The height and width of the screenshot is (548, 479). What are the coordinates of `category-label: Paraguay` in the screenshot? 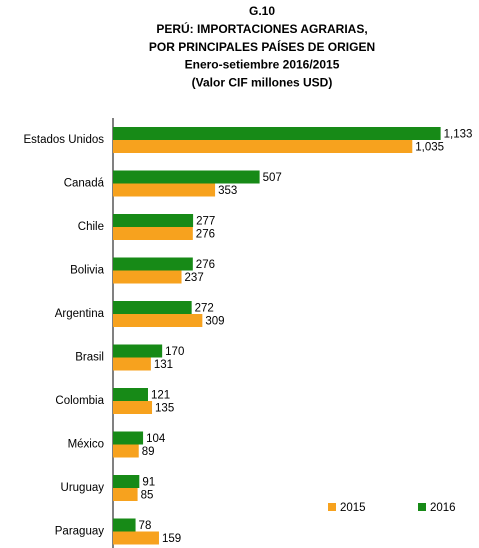 It's located at (79, 532).